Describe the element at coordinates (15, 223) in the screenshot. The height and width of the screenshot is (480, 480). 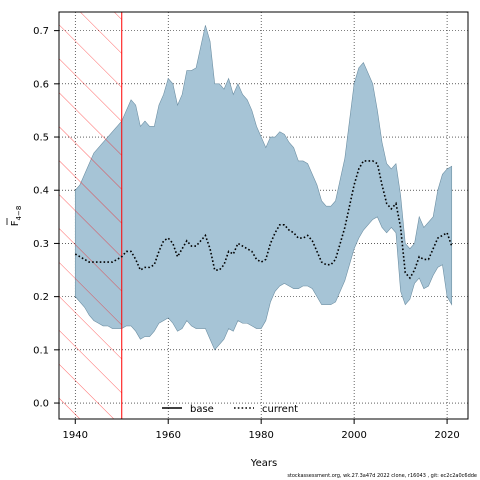
I see `y-axis-label-main: F` at that location.